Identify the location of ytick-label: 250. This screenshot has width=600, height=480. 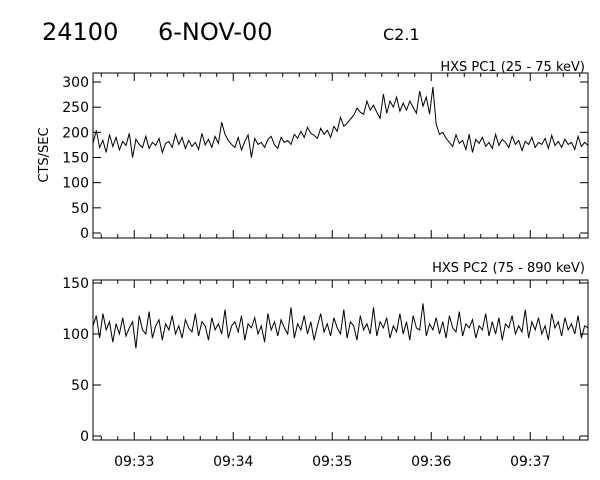
(75, 108).